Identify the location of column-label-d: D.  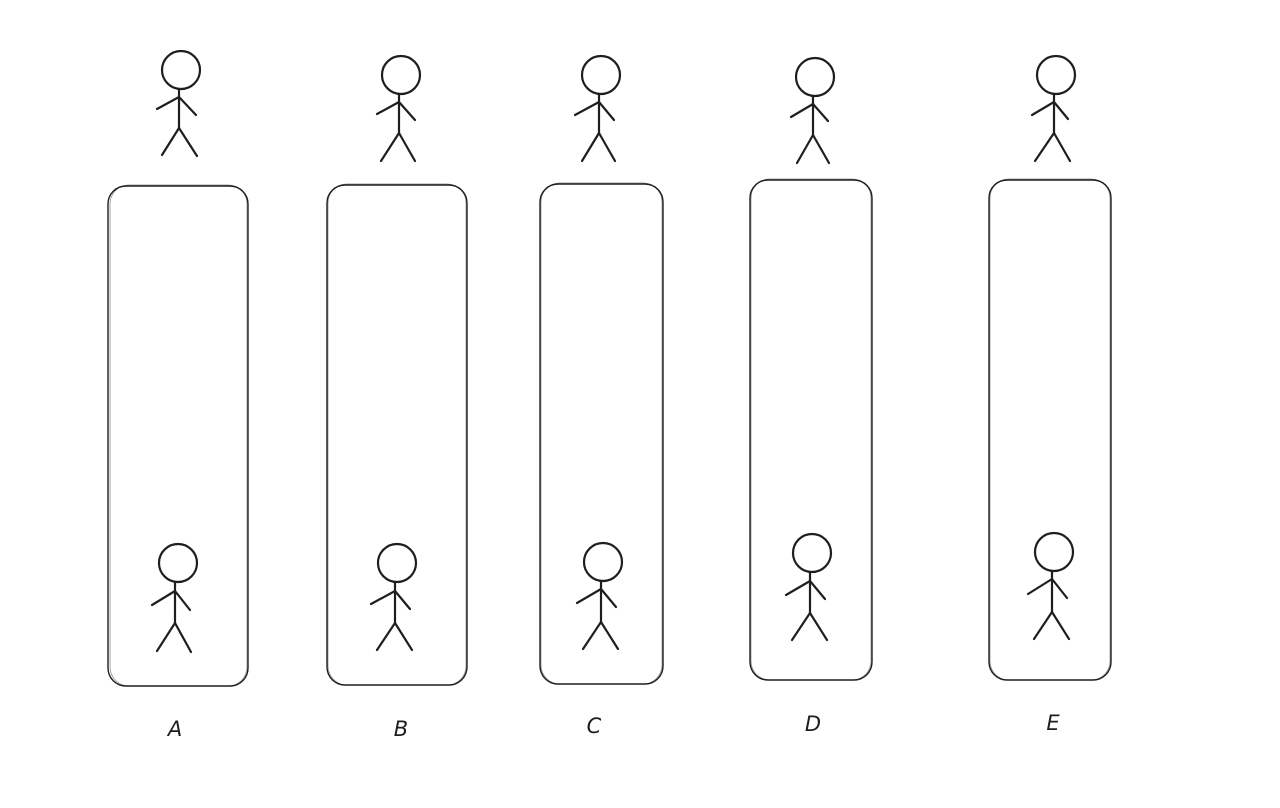
(813, 724).